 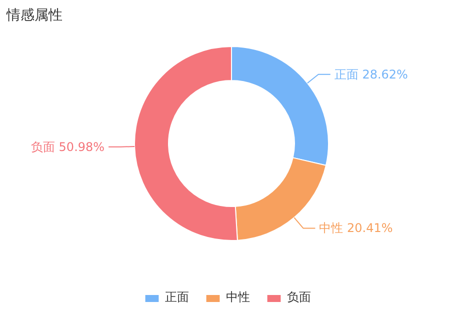 What do you see at coordinates (299, 297) in the screenshot?
I see `legend-label: 负面` at bounding box center [299, 297].